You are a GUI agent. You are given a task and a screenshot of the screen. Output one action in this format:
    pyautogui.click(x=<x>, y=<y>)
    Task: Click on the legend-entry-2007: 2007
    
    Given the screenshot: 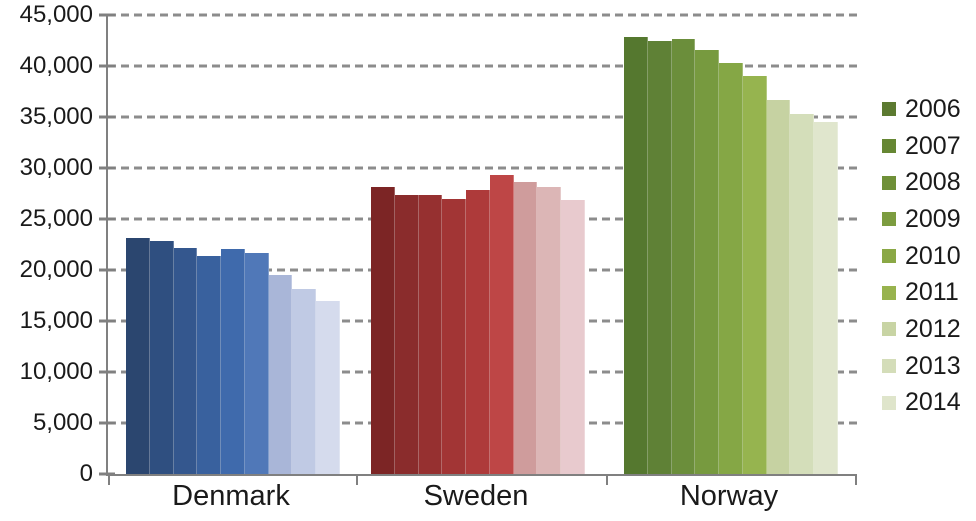 What is the action you would take?
    pyautogui.click(x=921, y=146)
    